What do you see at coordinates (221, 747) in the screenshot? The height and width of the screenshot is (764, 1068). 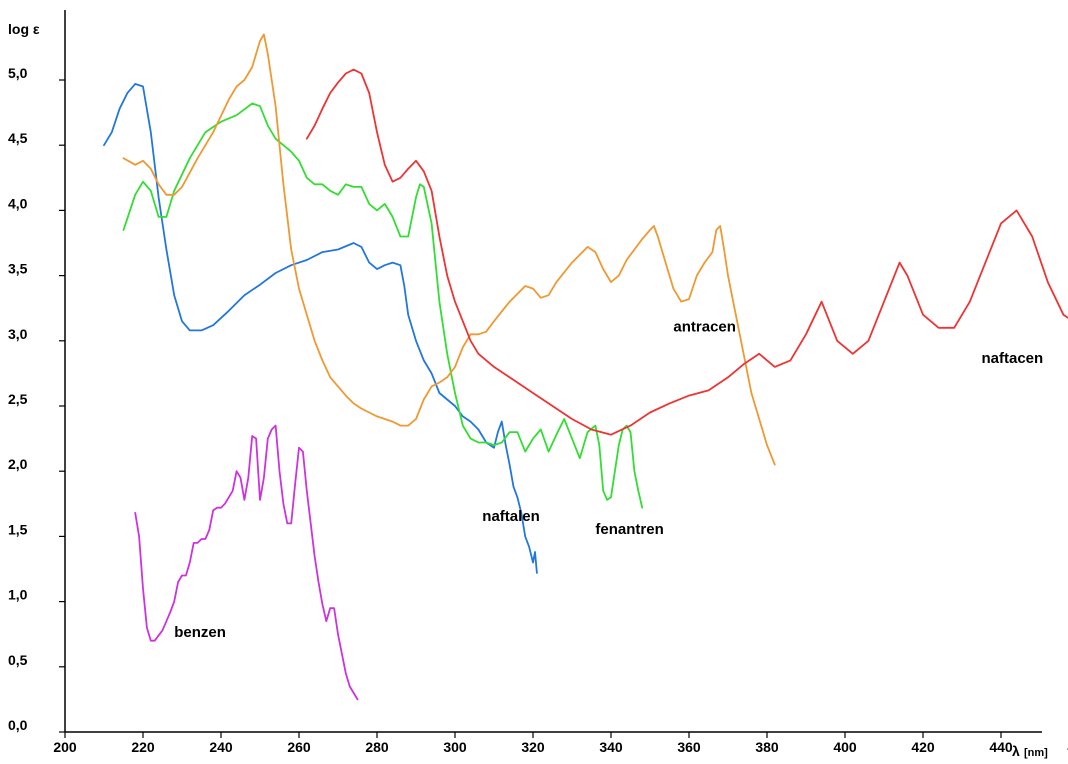 I see `x-tick-label: 240` at bounding box center [221, 747].